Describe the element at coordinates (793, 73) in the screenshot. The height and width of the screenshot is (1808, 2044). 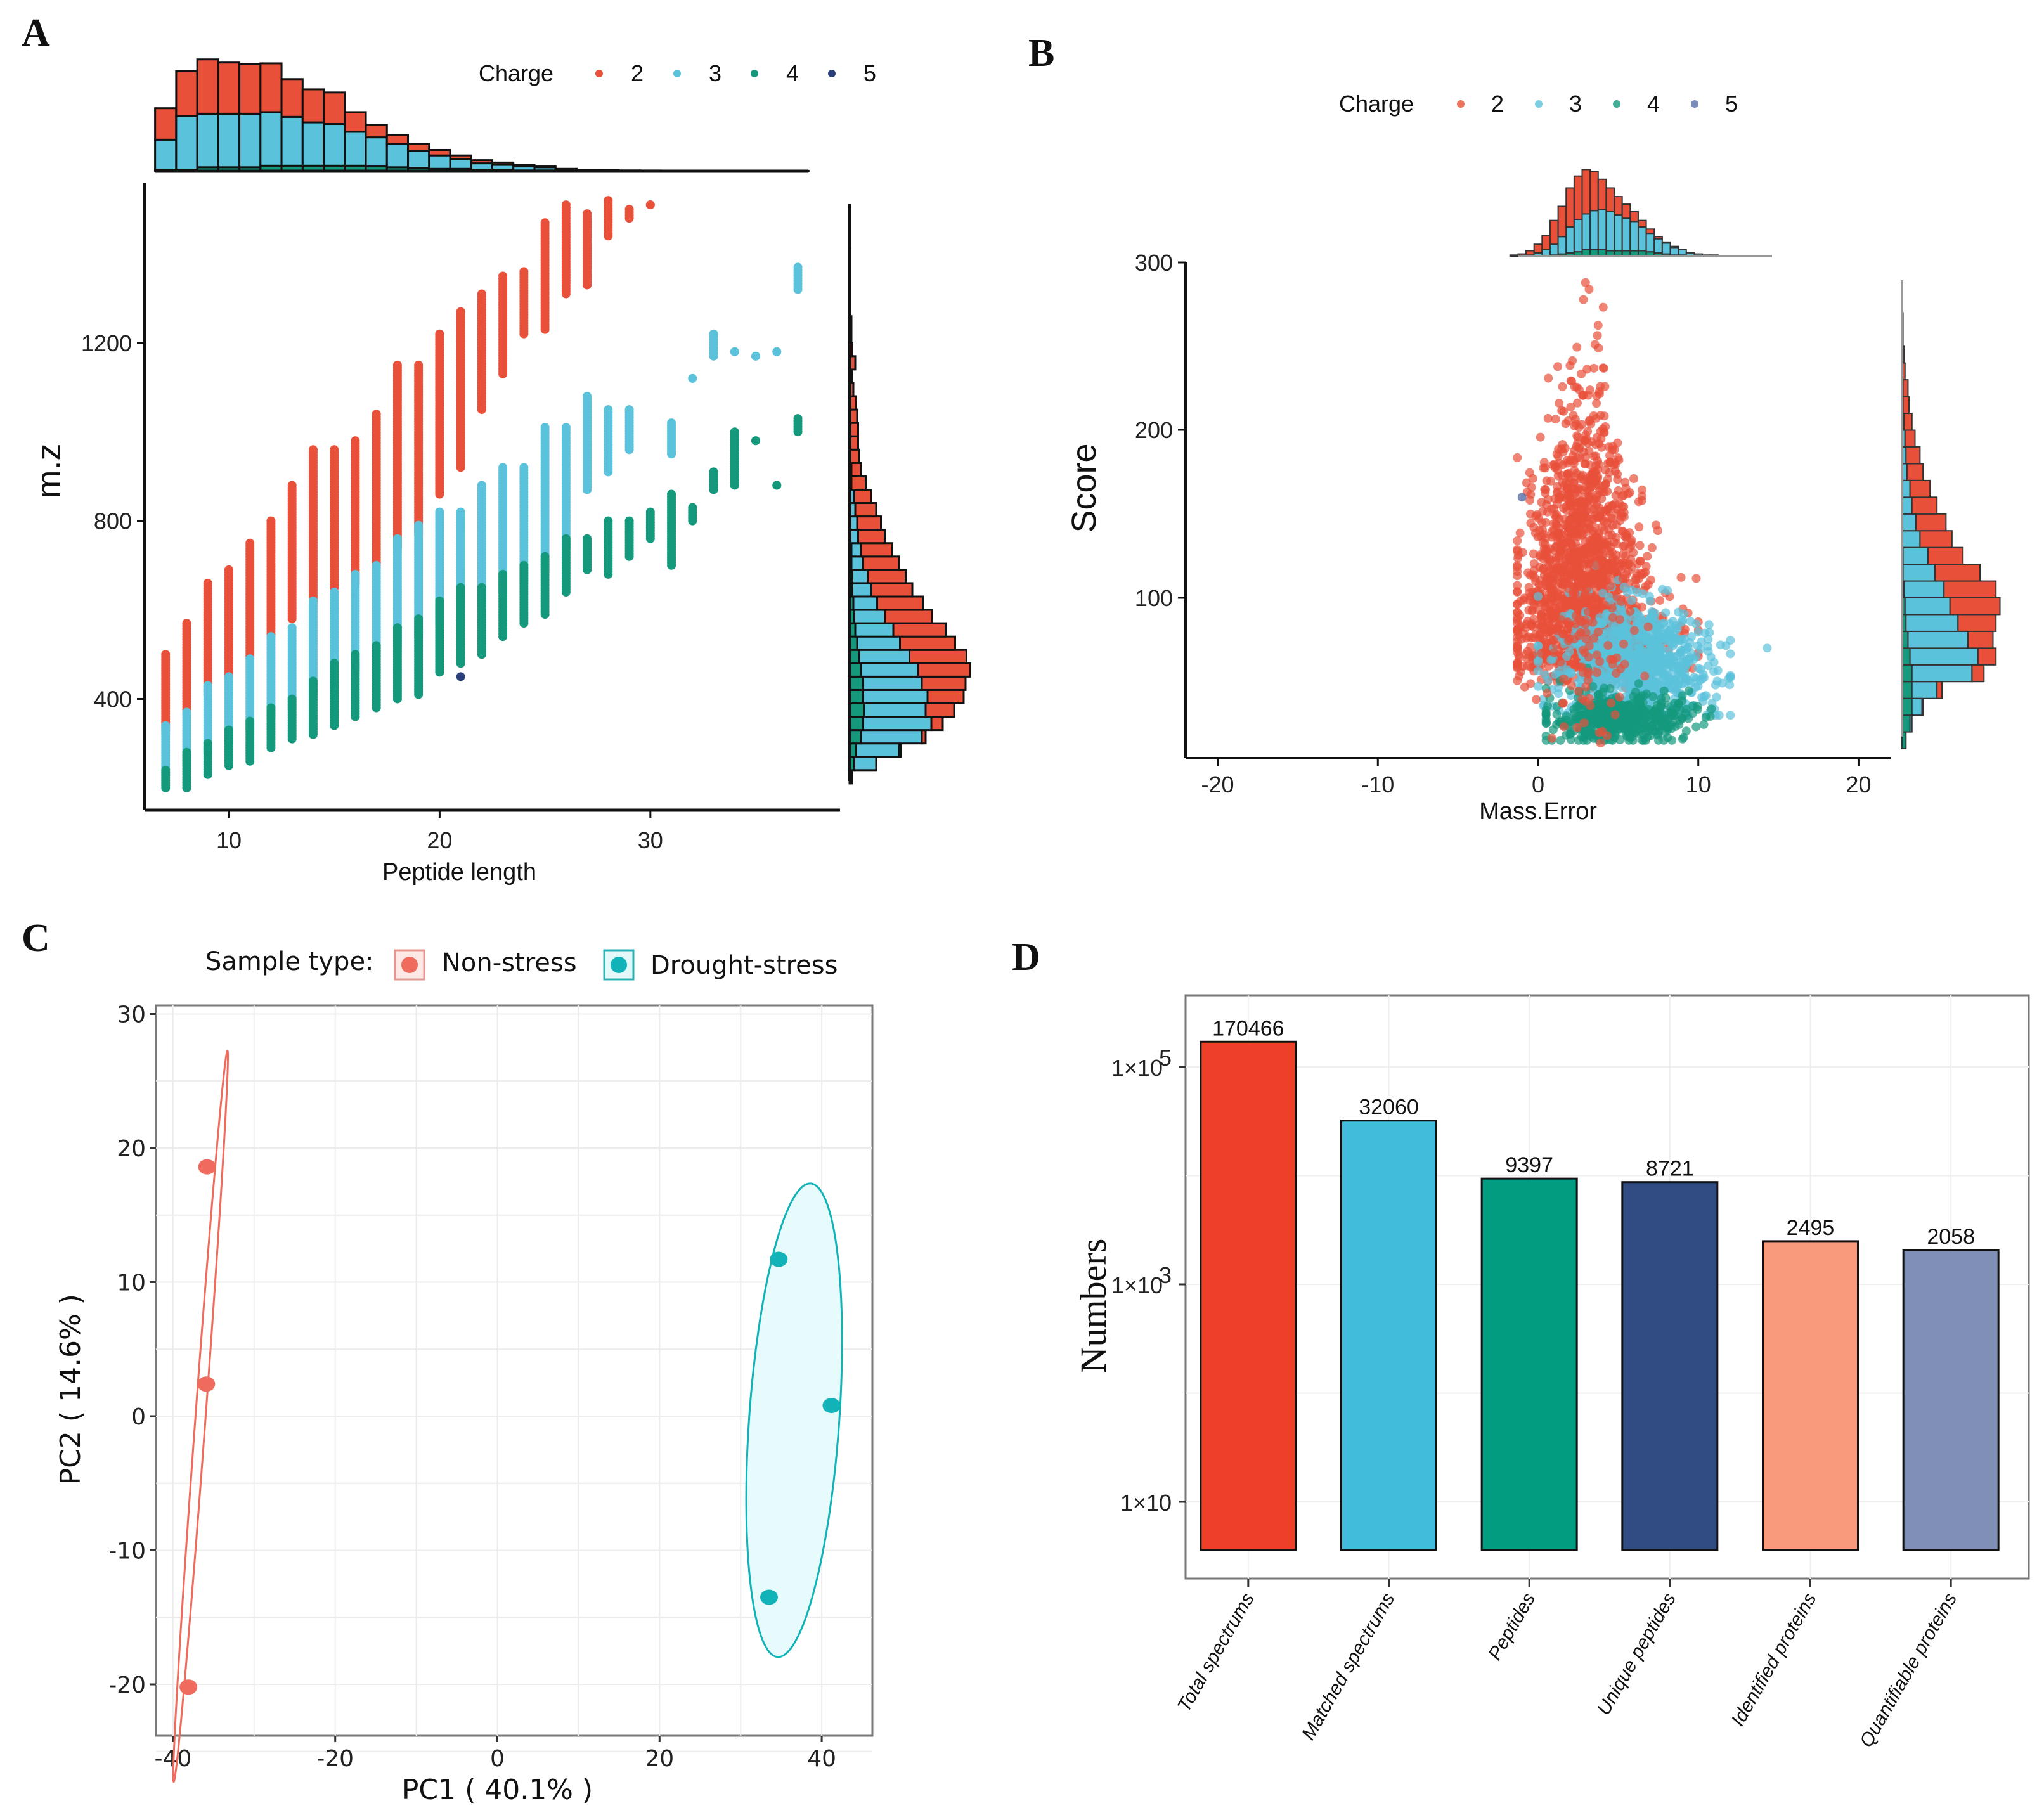
I see `legend-label: 4` at that location.